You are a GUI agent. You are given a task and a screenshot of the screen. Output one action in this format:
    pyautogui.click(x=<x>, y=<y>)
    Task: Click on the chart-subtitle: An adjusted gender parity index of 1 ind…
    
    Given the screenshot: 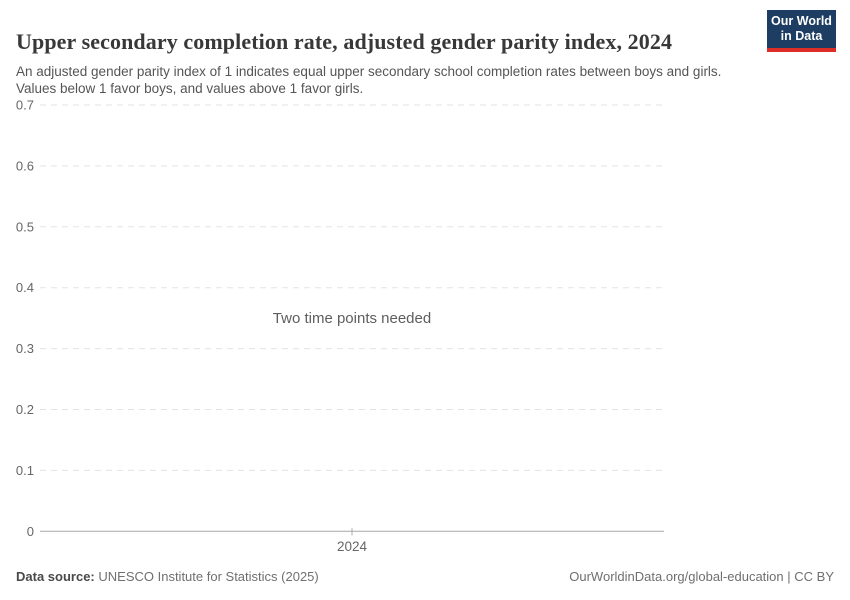 What is the action you would take?
    pyautogui.click(x=369, y=80)
    